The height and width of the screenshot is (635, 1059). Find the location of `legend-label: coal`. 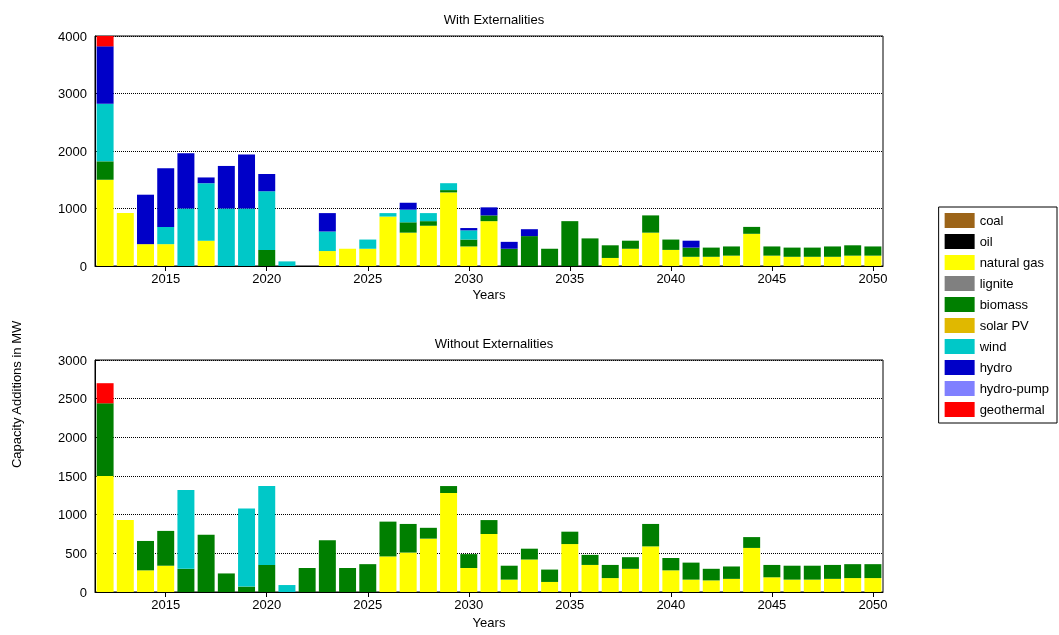

legend-label: coal is located at coordinates (991, 220).